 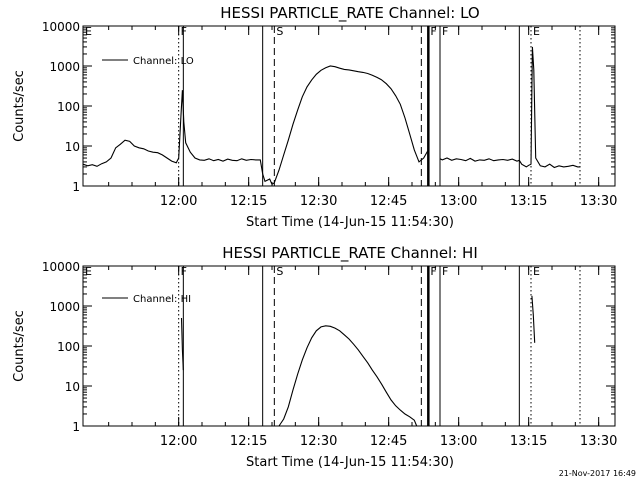 I want to click on y-tick-label-hi-2: 100, so click(x=68, y=347).